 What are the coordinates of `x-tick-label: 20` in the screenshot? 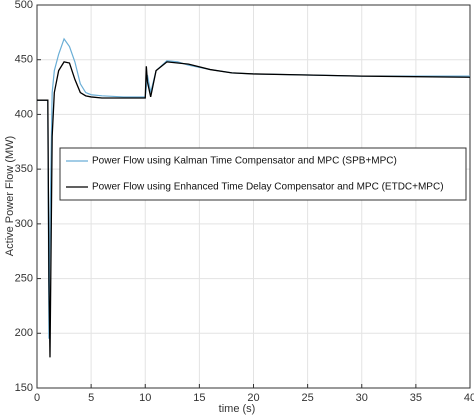 It's located at (253, 398).